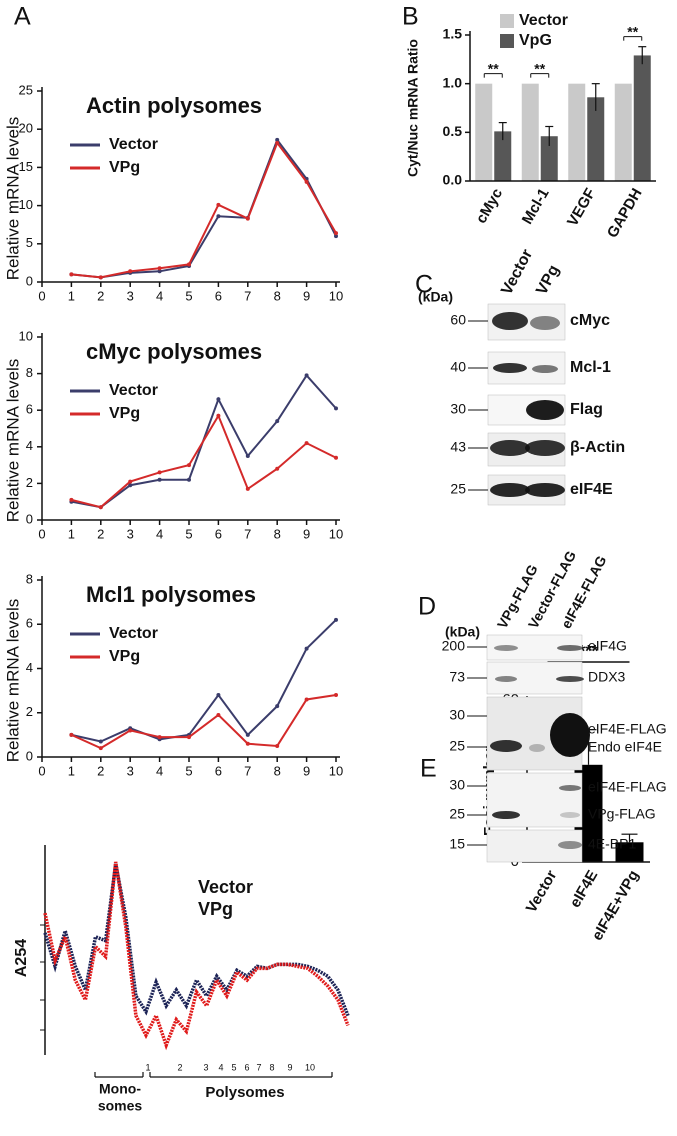 This screenshot has width=677, height=1136. What do you see at coordinates (428, 769) in the screenshot?
I see `panel-label: E` at bounding box center [428, 769].